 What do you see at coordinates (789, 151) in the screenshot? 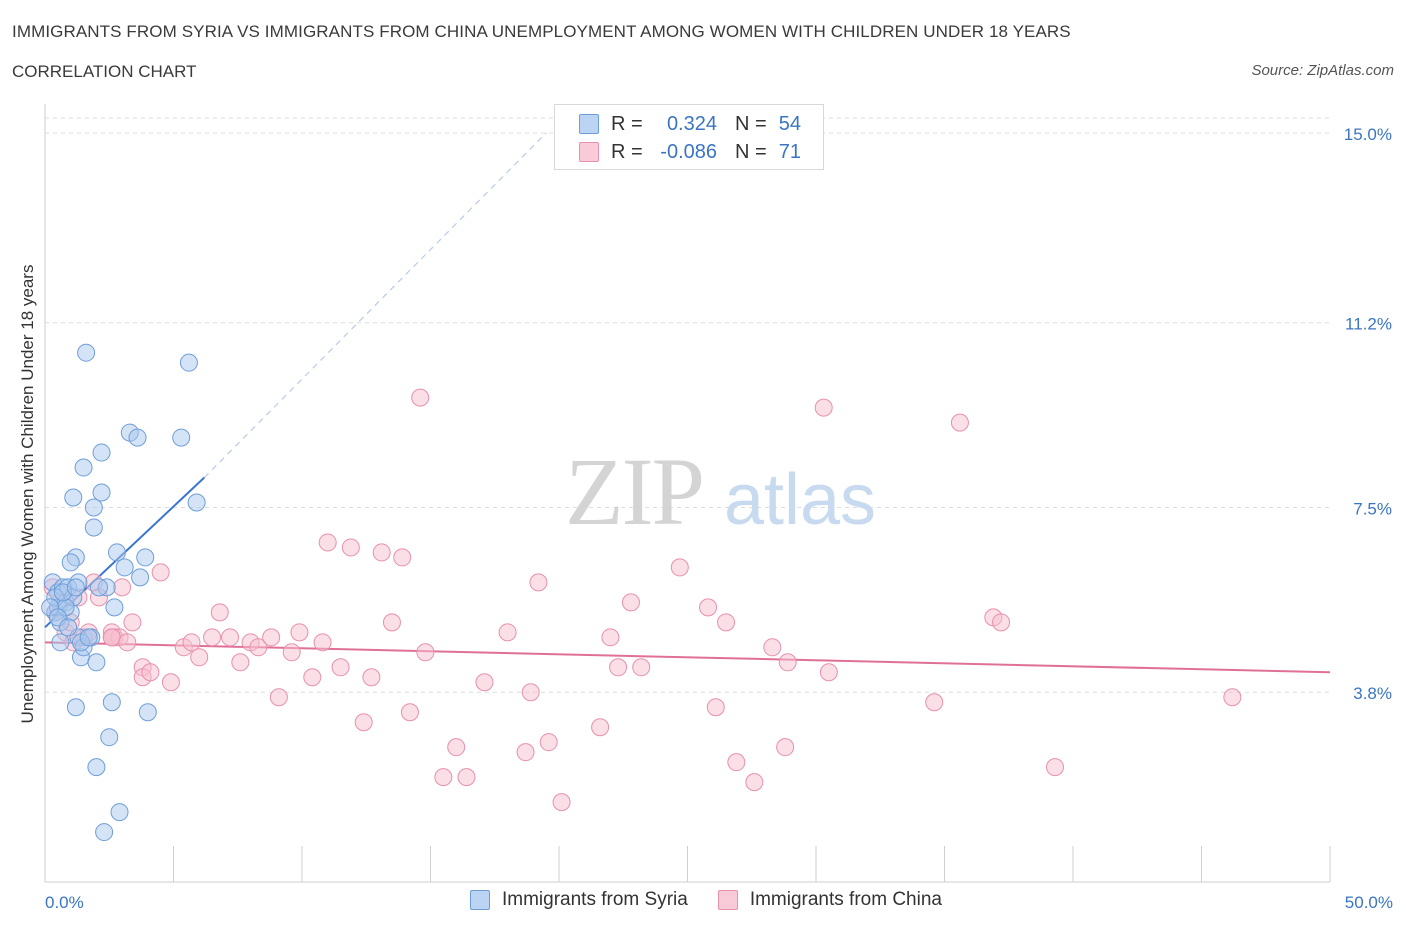
I see `china-n-value: 71` at bounding box center [789, 151].